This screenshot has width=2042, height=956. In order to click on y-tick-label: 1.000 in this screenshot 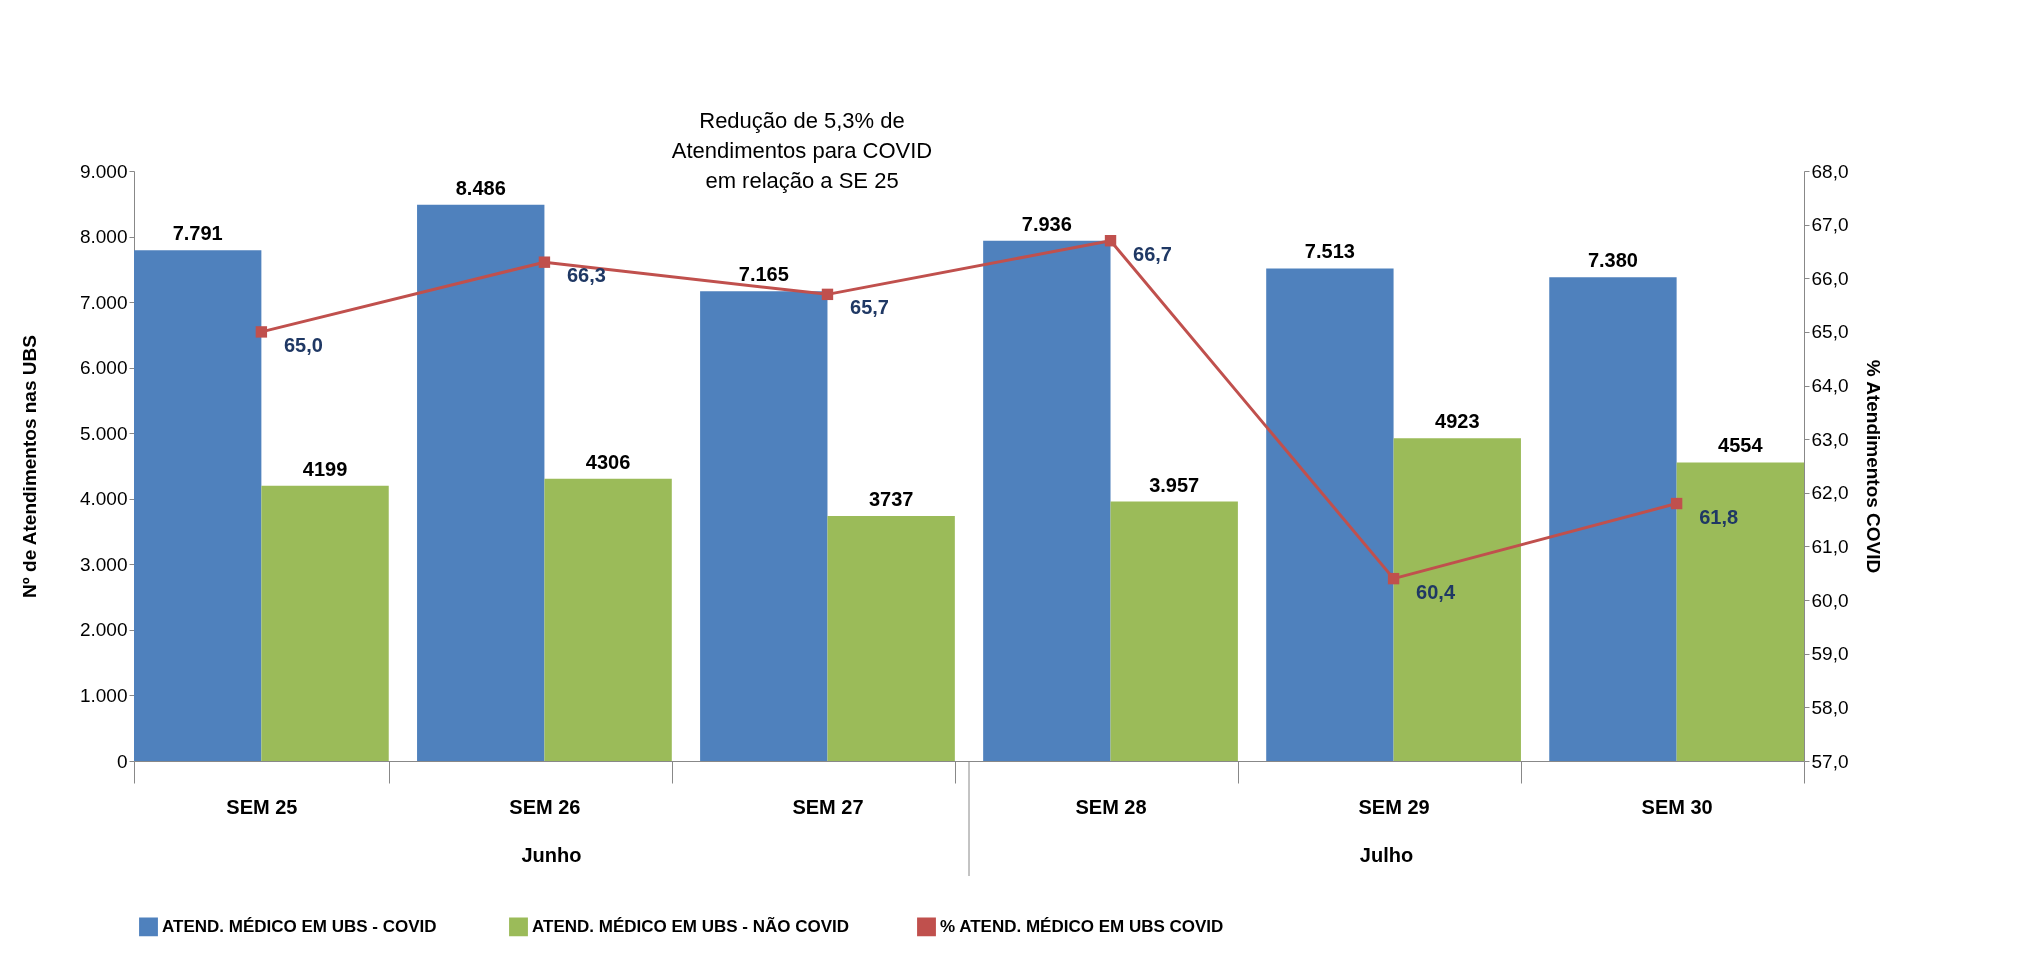, I will do `click(103, 695)`.